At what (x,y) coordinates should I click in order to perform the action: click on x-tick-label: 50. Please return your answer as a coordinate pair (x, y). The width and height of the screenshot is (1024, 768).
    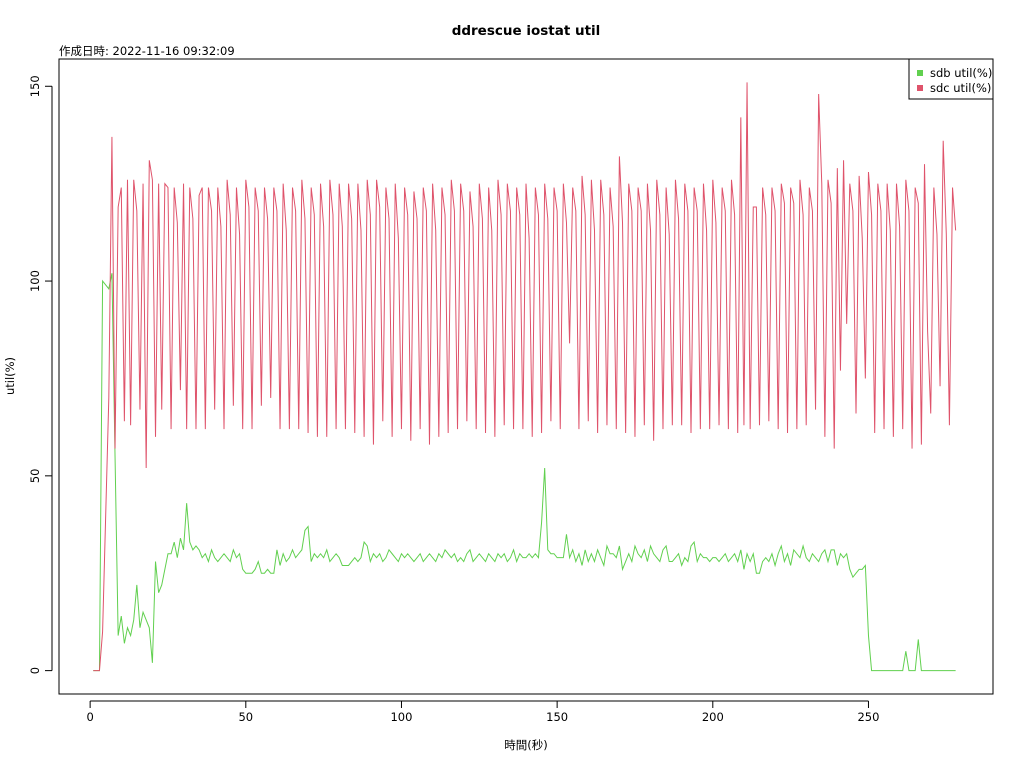
    Looking at the image, I should click on (245, 717).